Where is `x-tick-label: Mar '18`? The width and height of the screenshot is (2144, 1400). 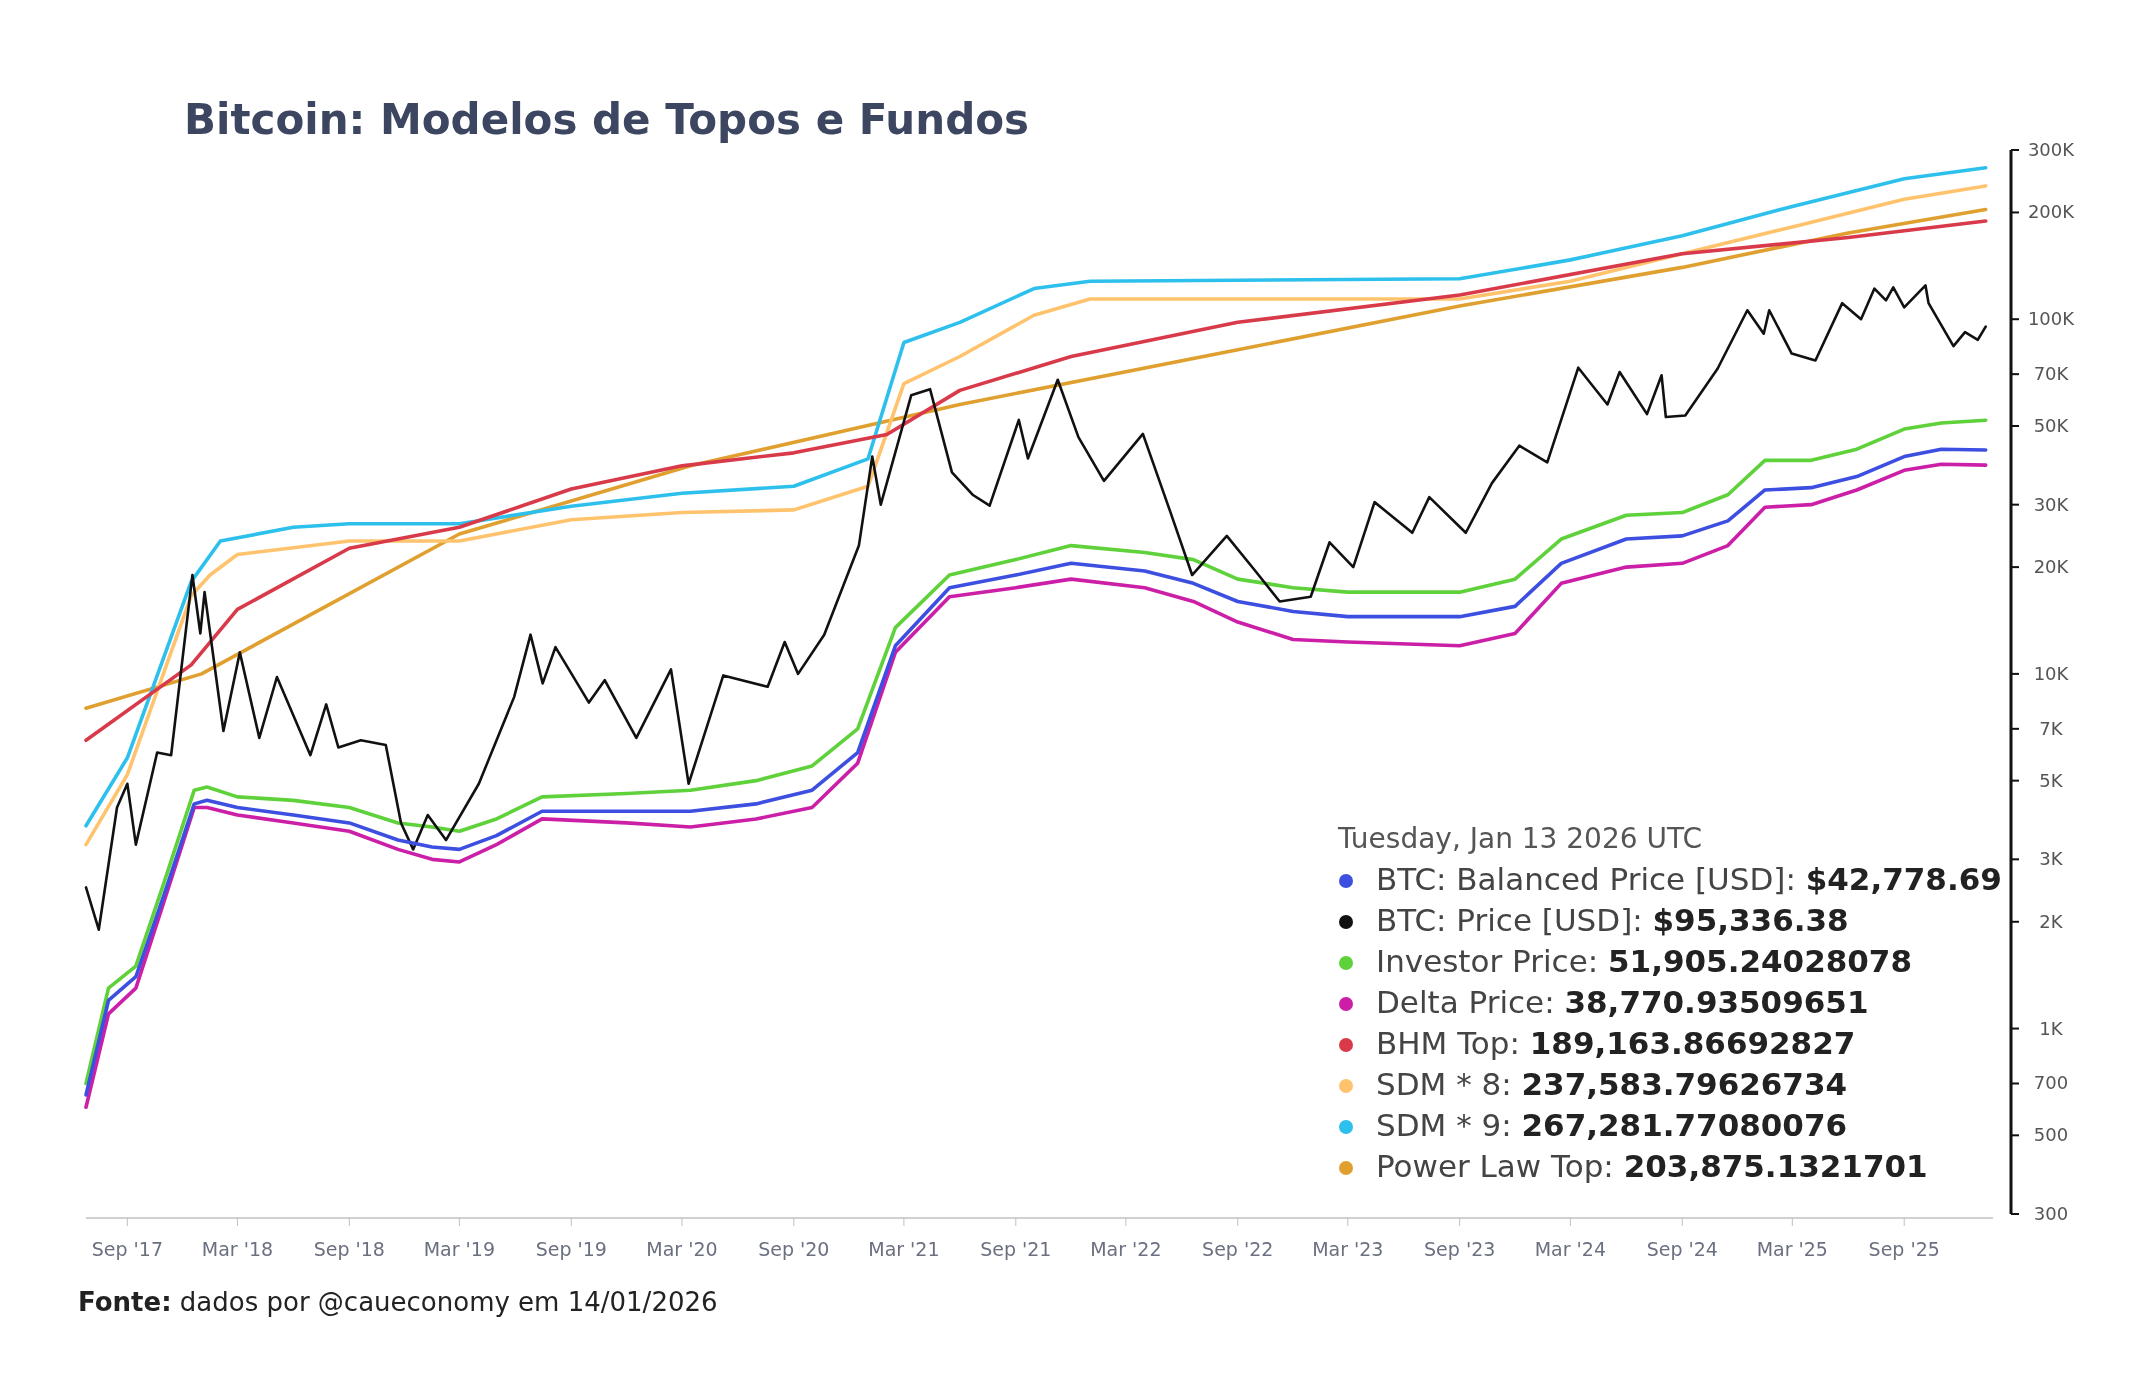
x-tick-label: Mar '18 is located at coordinates (237, 1249).